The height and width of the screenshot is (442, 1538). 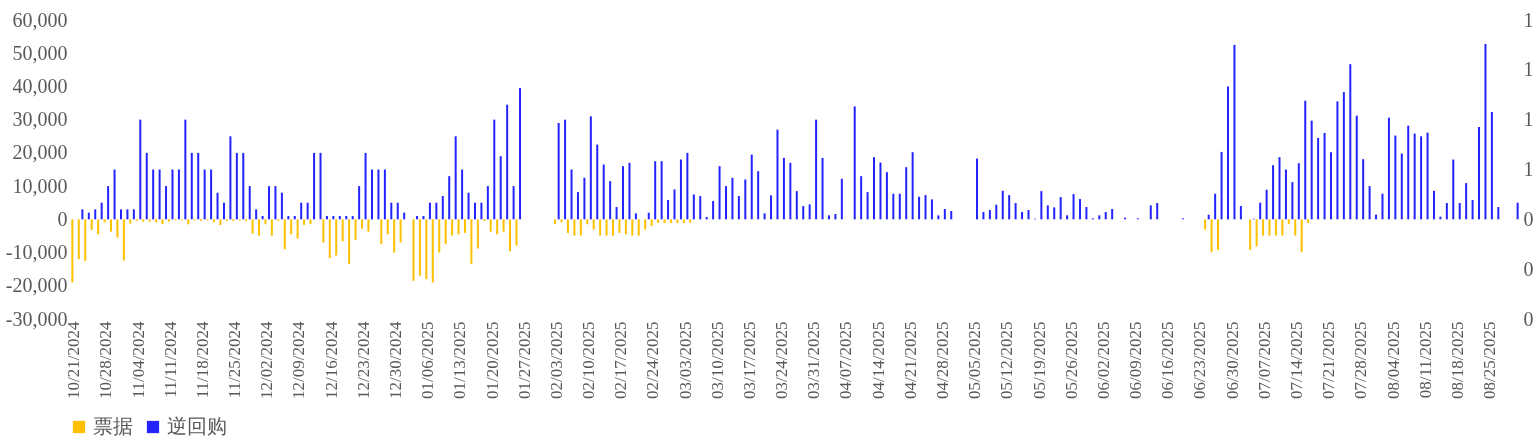 What do you see at coordinates (363, 360) in the screenshot?
I see `x-tick-label: 12/23/2024` at bounding box center [363, 360].